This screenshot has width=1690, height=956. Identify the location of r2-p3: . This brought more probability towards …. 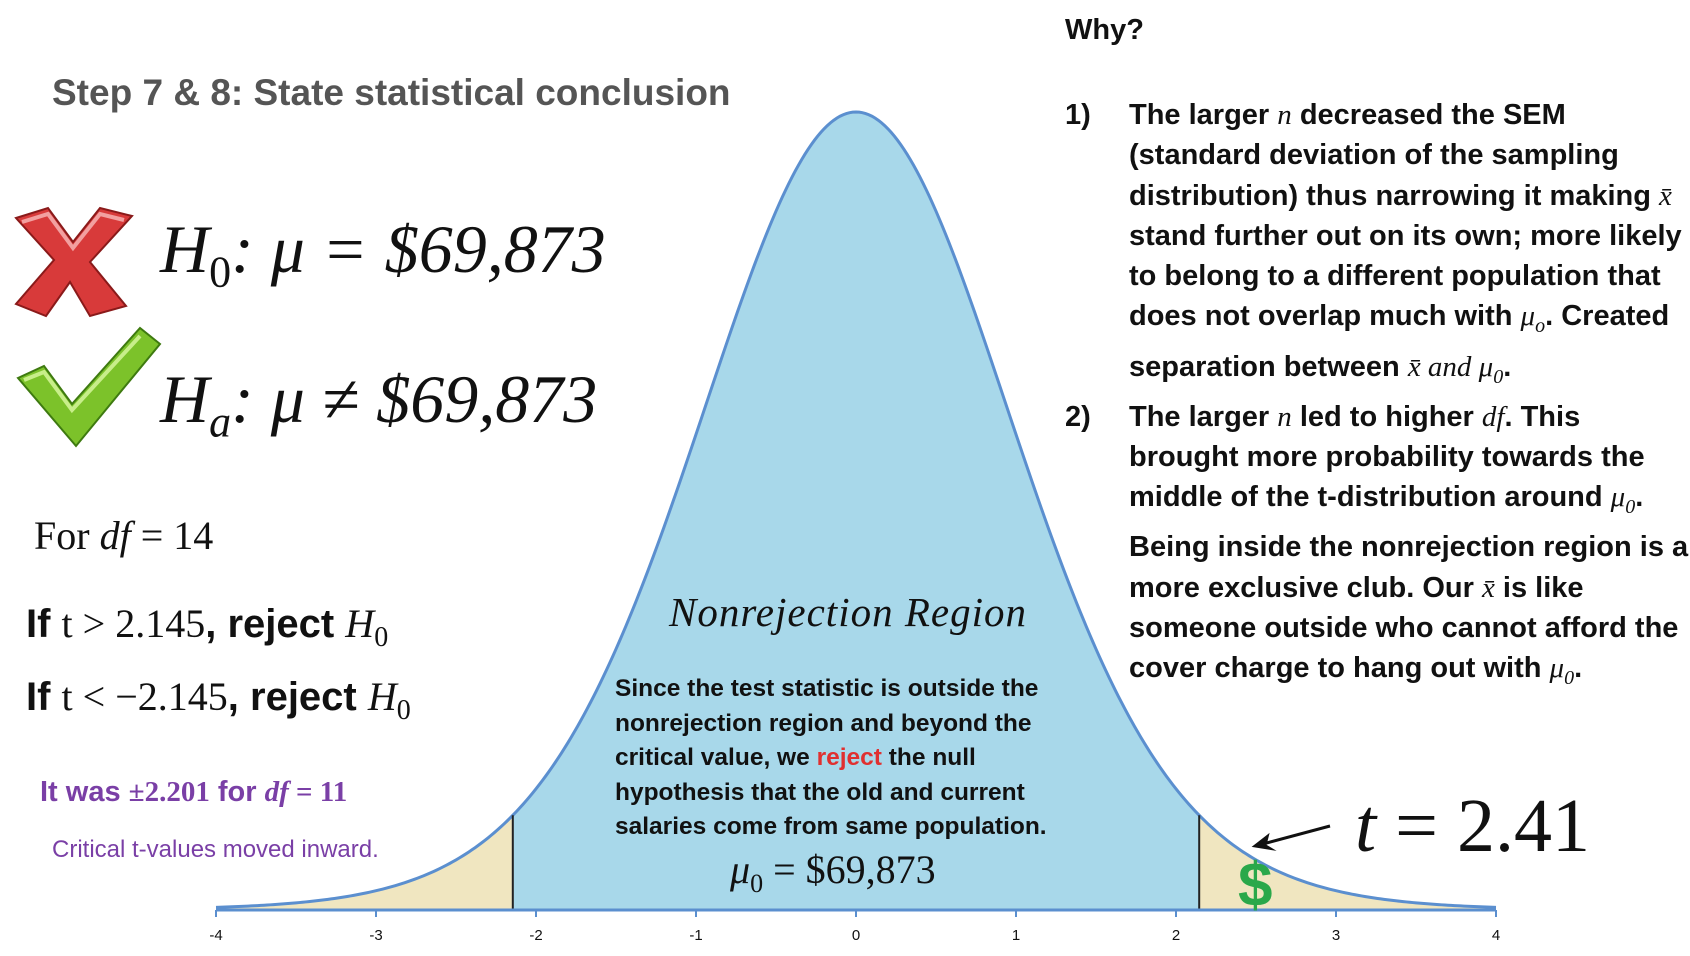
(1387, 457).